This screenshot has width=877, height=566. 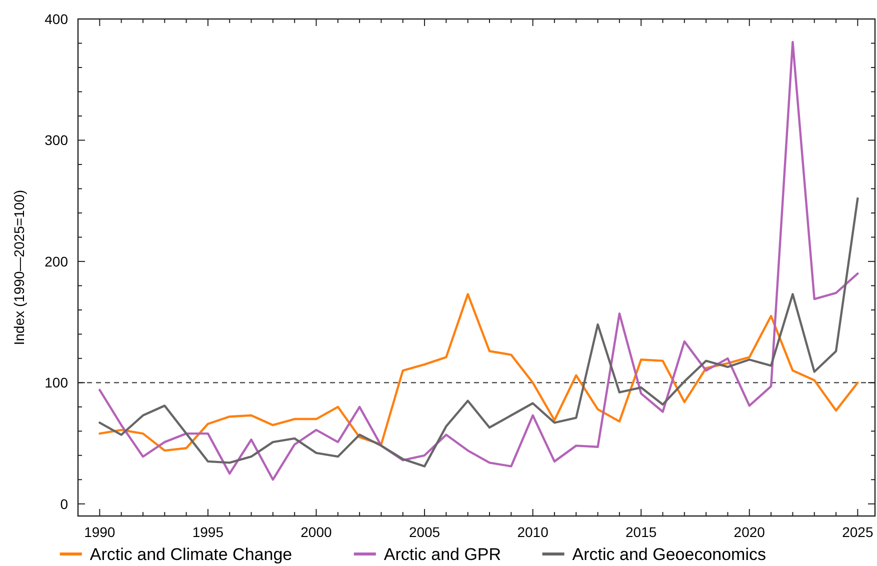 I want to click on y-axis-title: Index (1990—2025=100), so click(x=19, y=268).